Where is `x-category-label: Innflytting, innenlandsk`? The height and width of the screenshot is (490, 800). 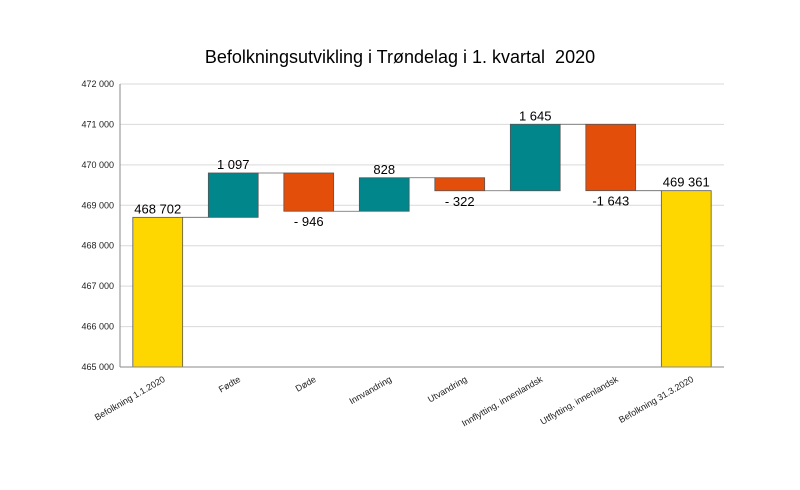 x-category-label: Innflytting, innenlandsk is located at coordinates (502, 401).